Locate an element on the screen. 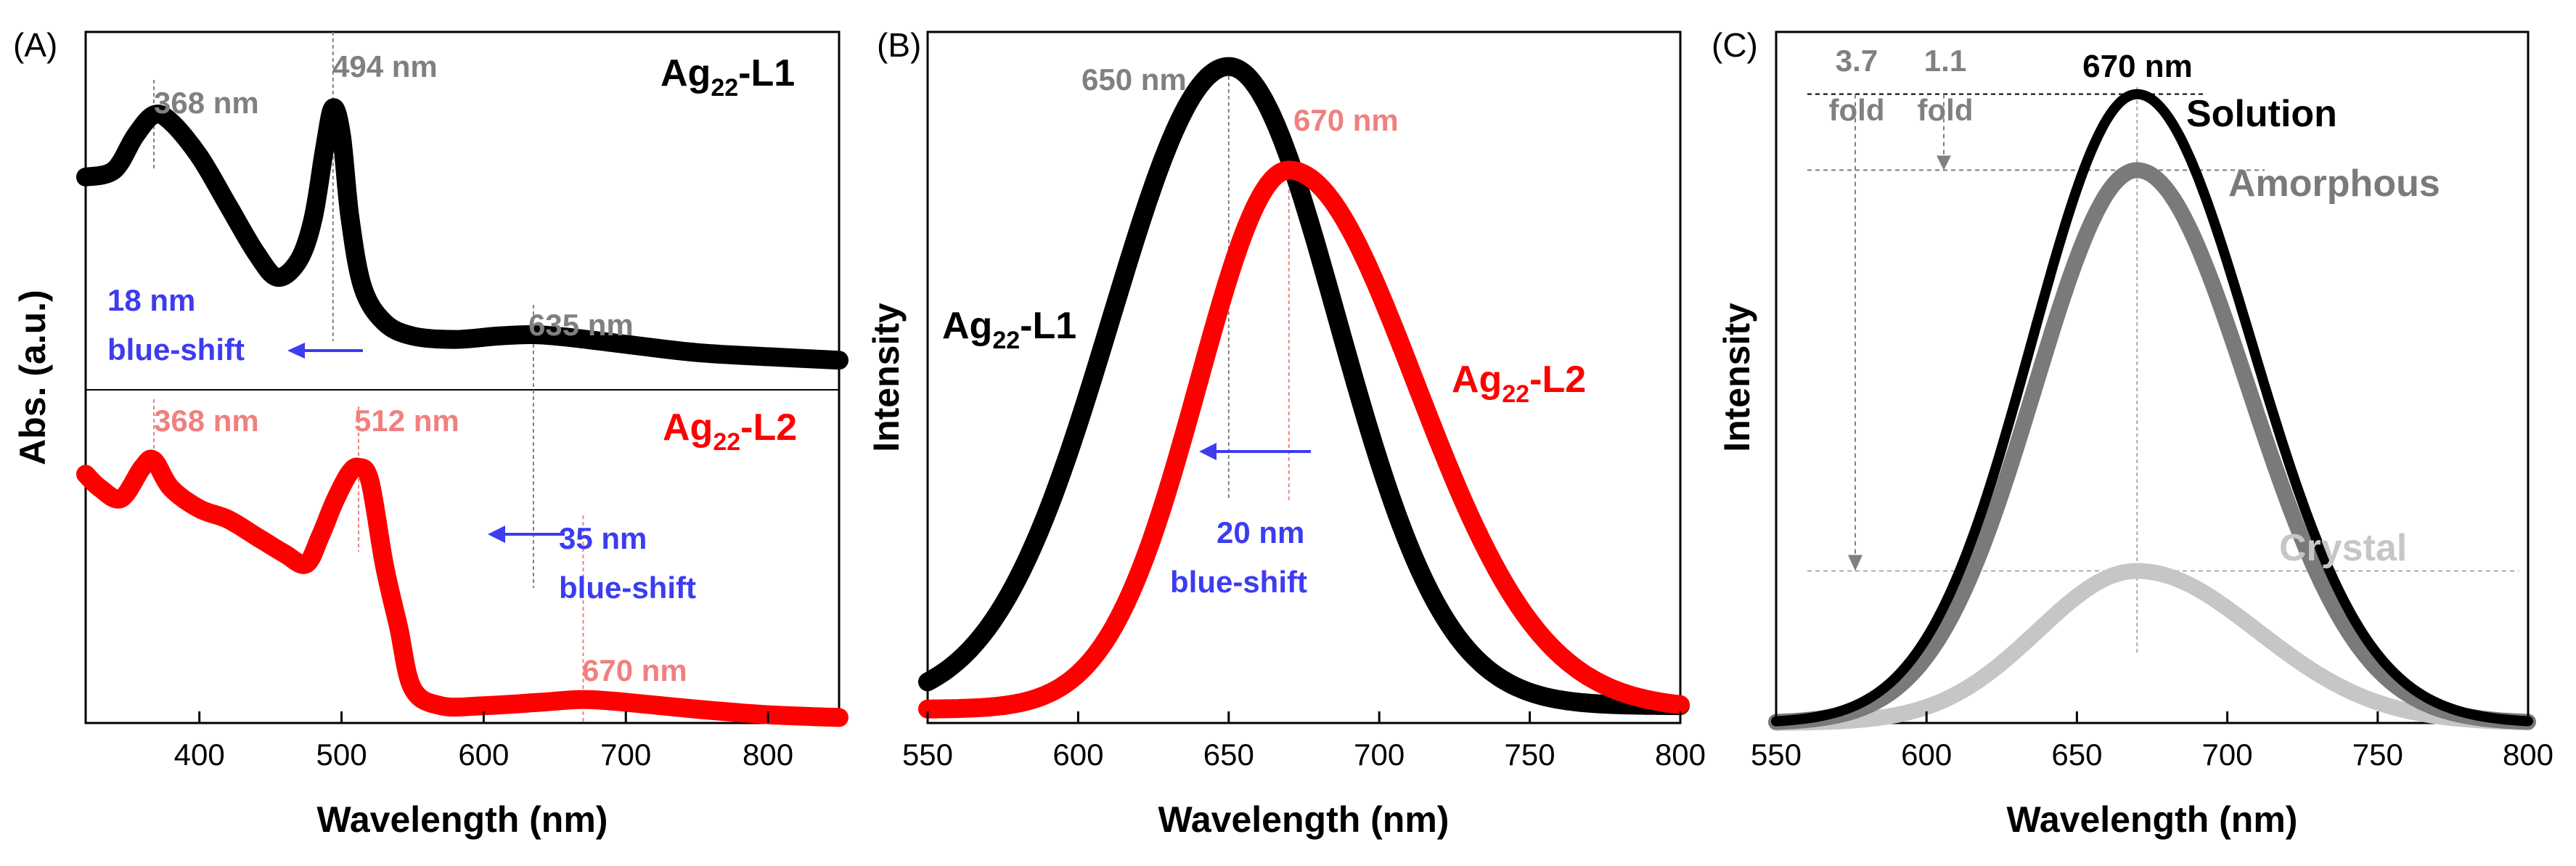 This screenshot has width=2576, height=866. panel-b-legend-l2: Ag22-L2 is located at coordinates (1519, 383).